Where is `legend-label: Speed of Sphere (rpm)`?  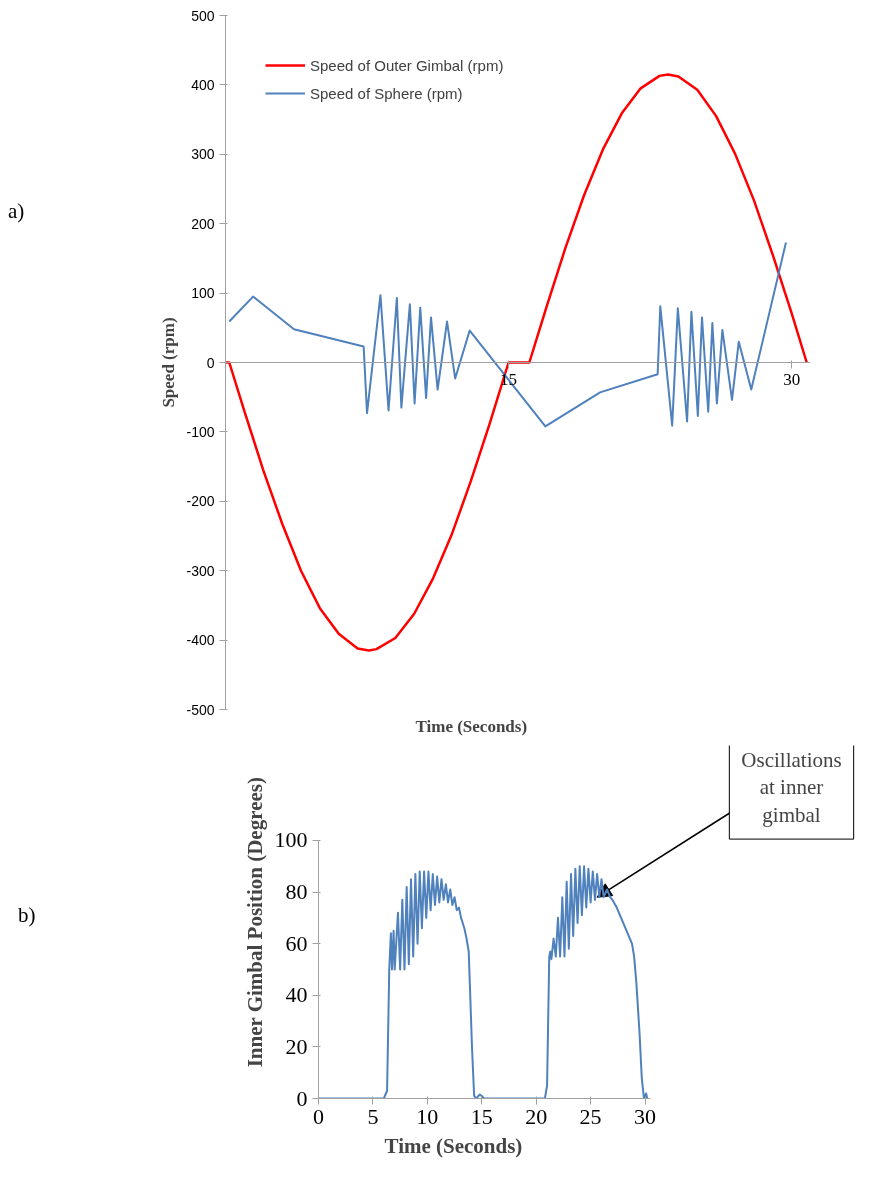
legend-label: Speed of Sphere (rpm) is located at coordinates (386, 93).